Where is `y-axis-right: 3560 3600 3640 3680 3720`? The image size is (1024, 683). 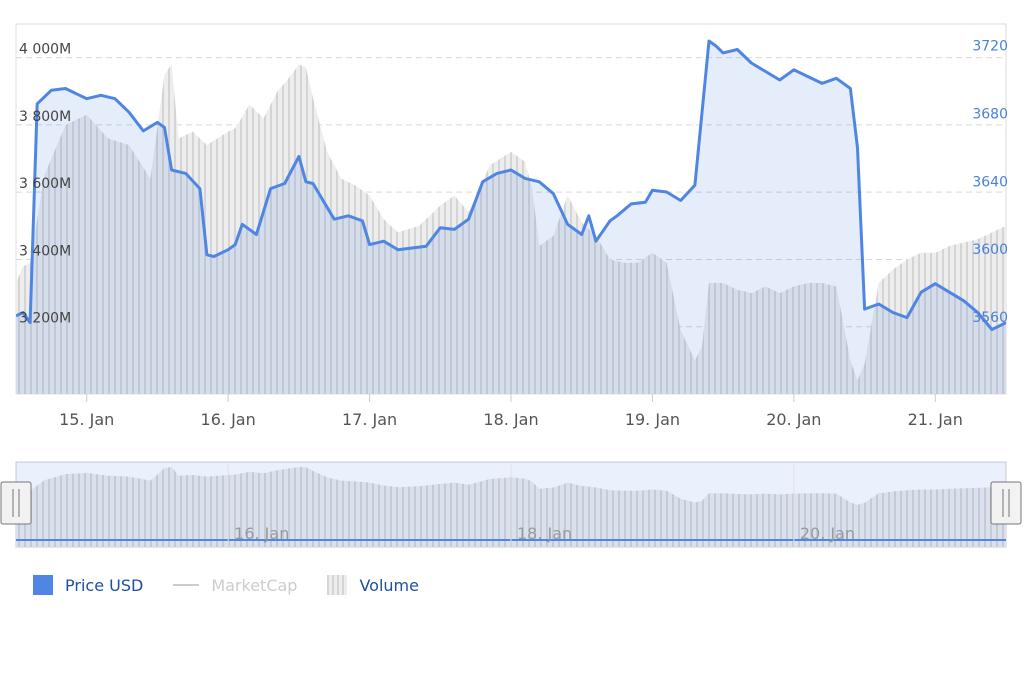
y-axis-right: 3560 3600 3640 3680 3720 is located at coordinates (990, 183).